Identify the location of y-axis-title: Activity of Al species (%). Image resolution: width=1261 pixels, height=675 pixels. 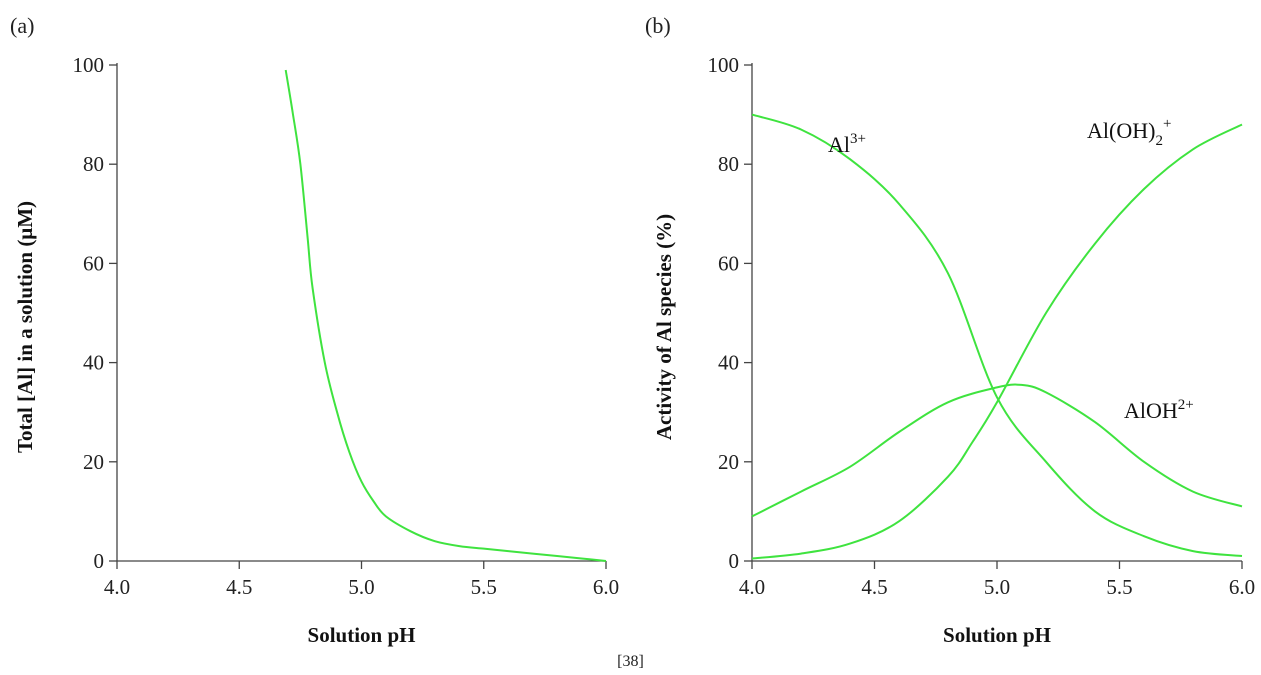
(664, 327).